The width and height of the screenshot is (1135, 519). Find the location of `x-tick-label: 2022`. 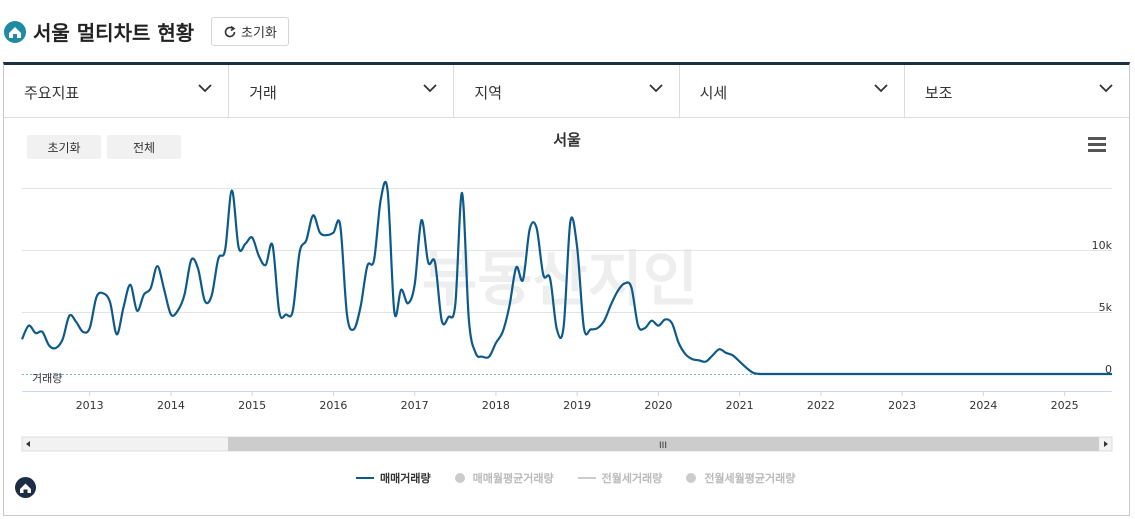

x-tick-label: 2022 is located at coordinates (821, 405).